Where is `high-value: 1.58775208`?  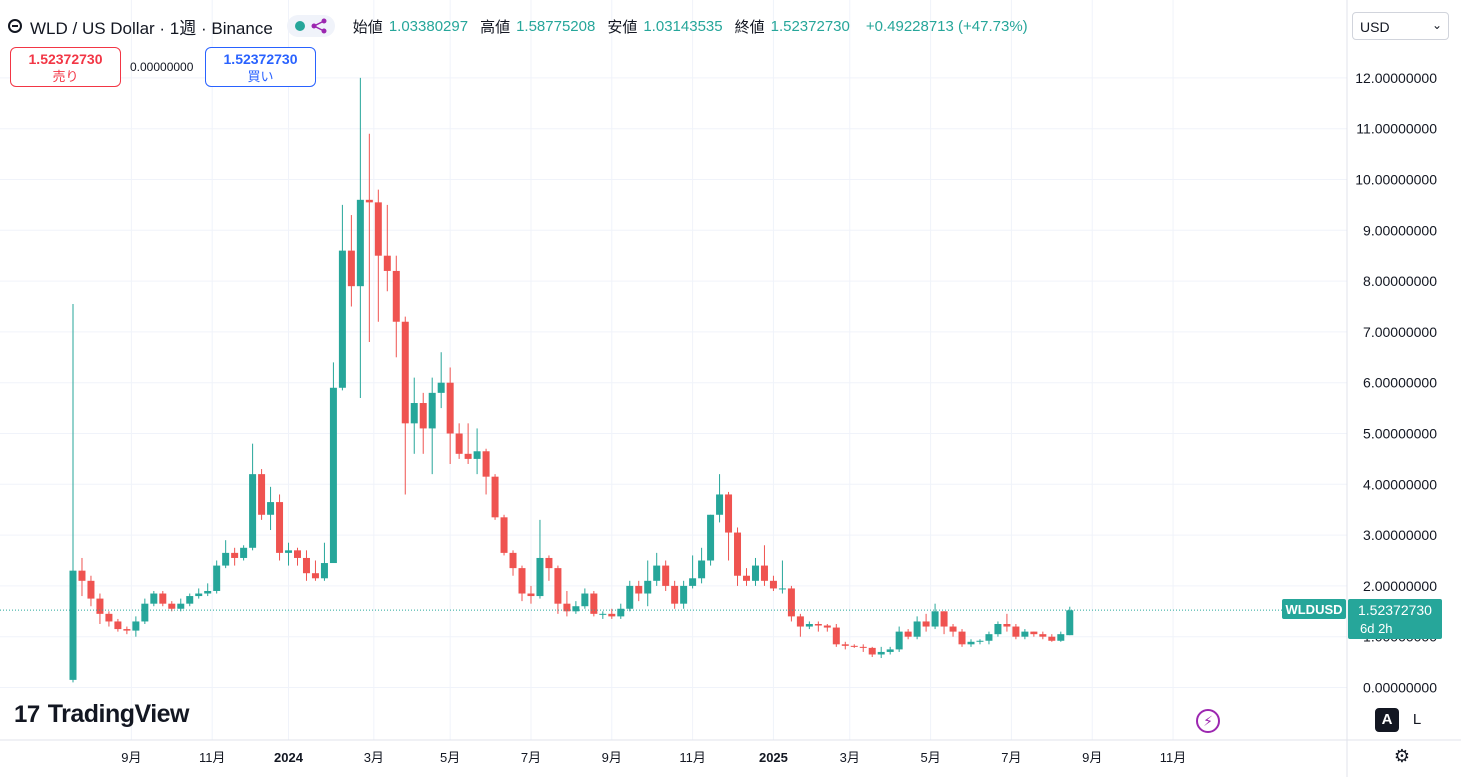
high-value: 1.58775208 is located at coordinates (556, 26).